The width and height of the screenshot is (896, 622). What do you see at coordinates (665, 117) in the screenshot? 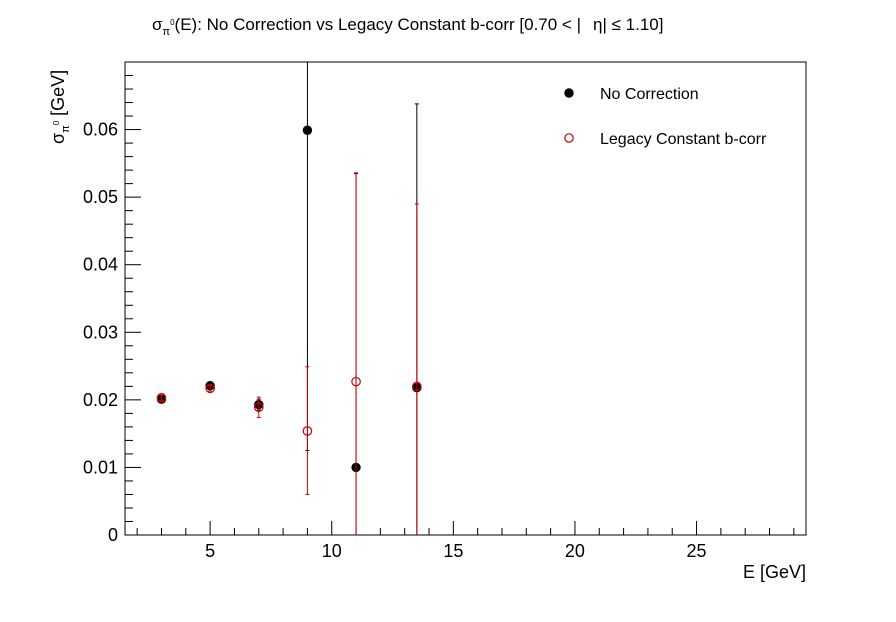
I see `legend: No Correction Legacy Constant b-corr` at bounding box center [665, 117].